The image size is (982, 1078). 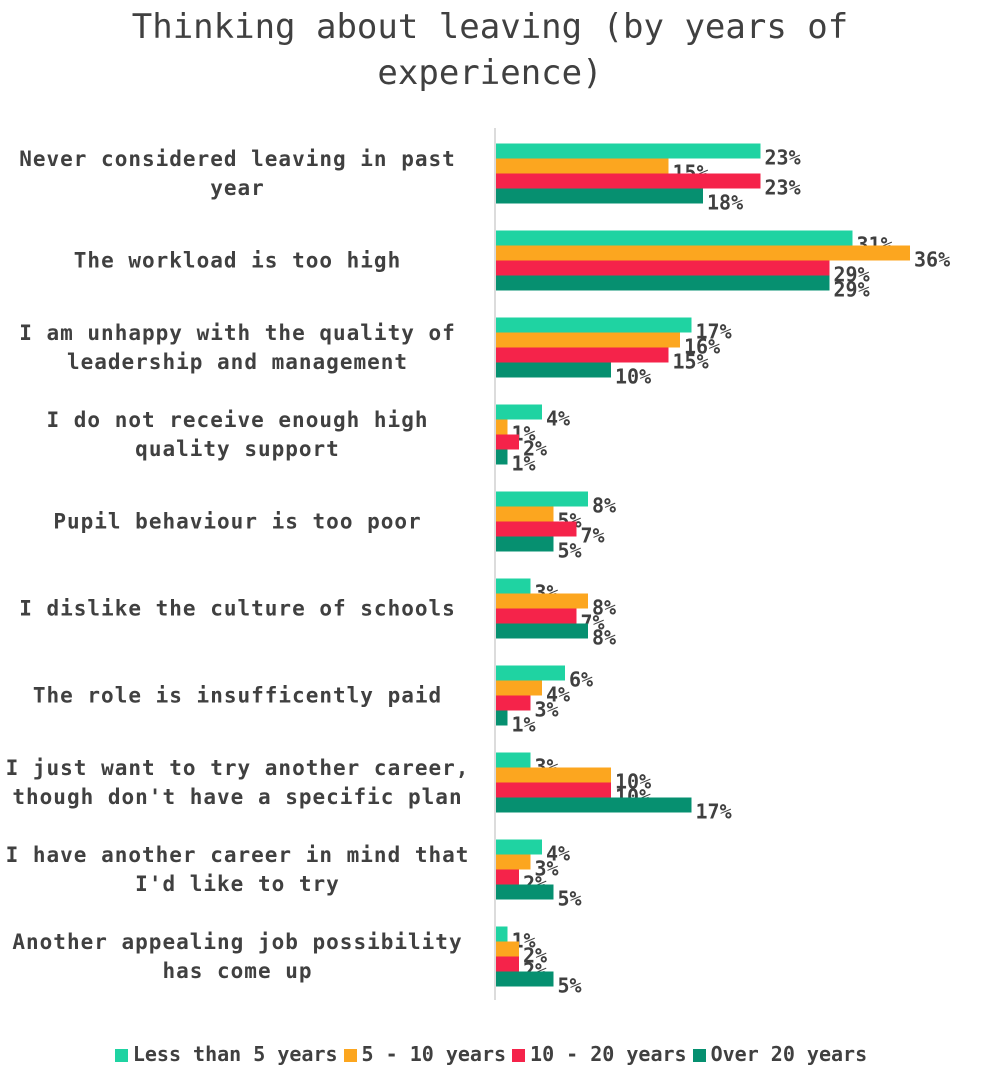 I want to click on legend-label: Less than 5 years, so click(x=235, y=1054).